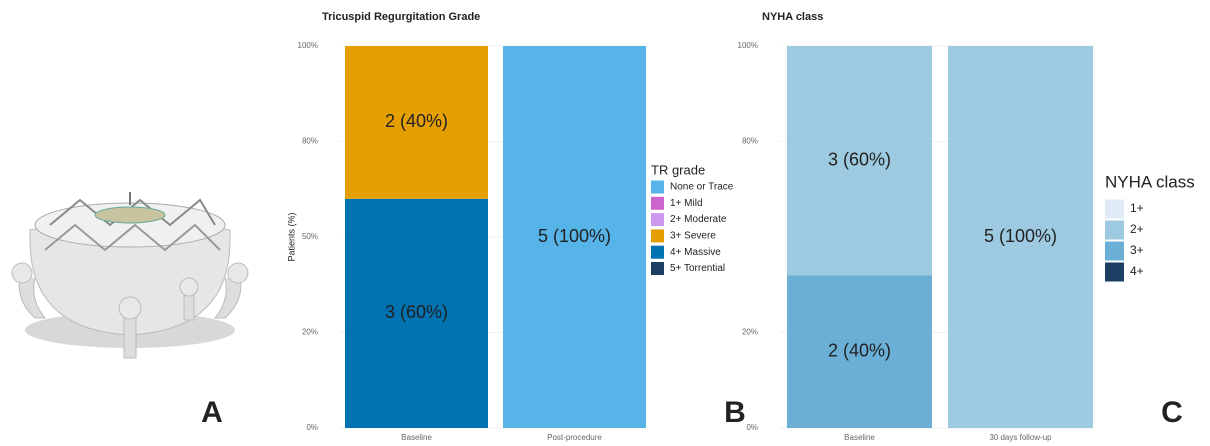 This screenshot has width=1210, height=446. Describe the element at coordinates (1172, 412) in the screenshot. I see `panel-label: C` at that location.